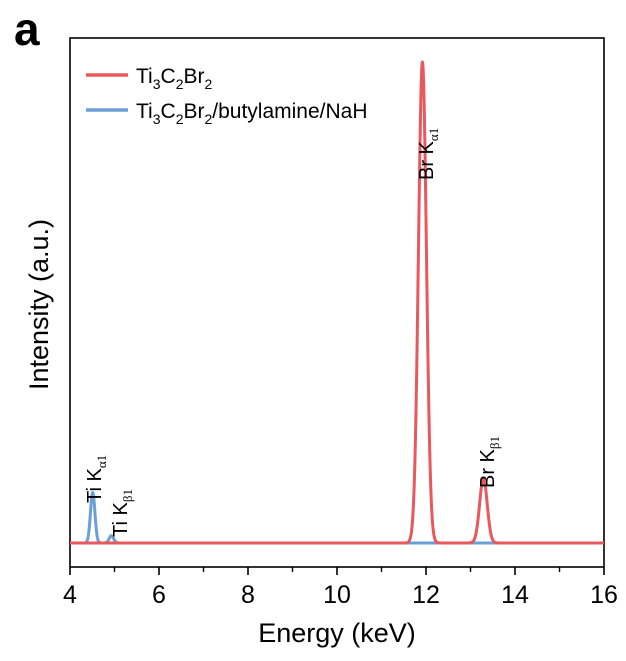  What do you see at coordinates (337, 633) in the screenshot?
I see `x-axis-label: Energy (keV)` at bounding box center [337, 633].